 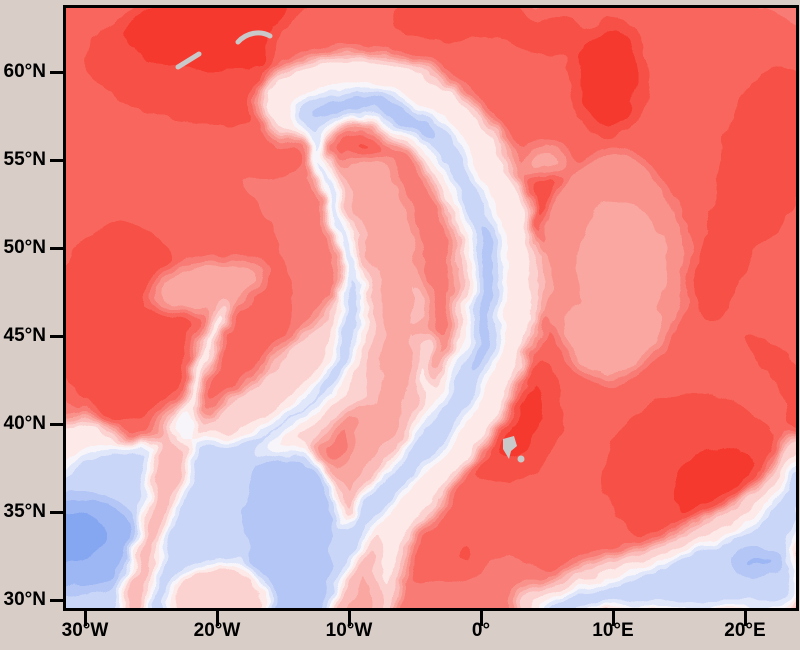 What do you see at coordinates (24, 511) in the screenshot?
I see `y-axis-tick-label: 35°N` at bounding box center [24, 511].